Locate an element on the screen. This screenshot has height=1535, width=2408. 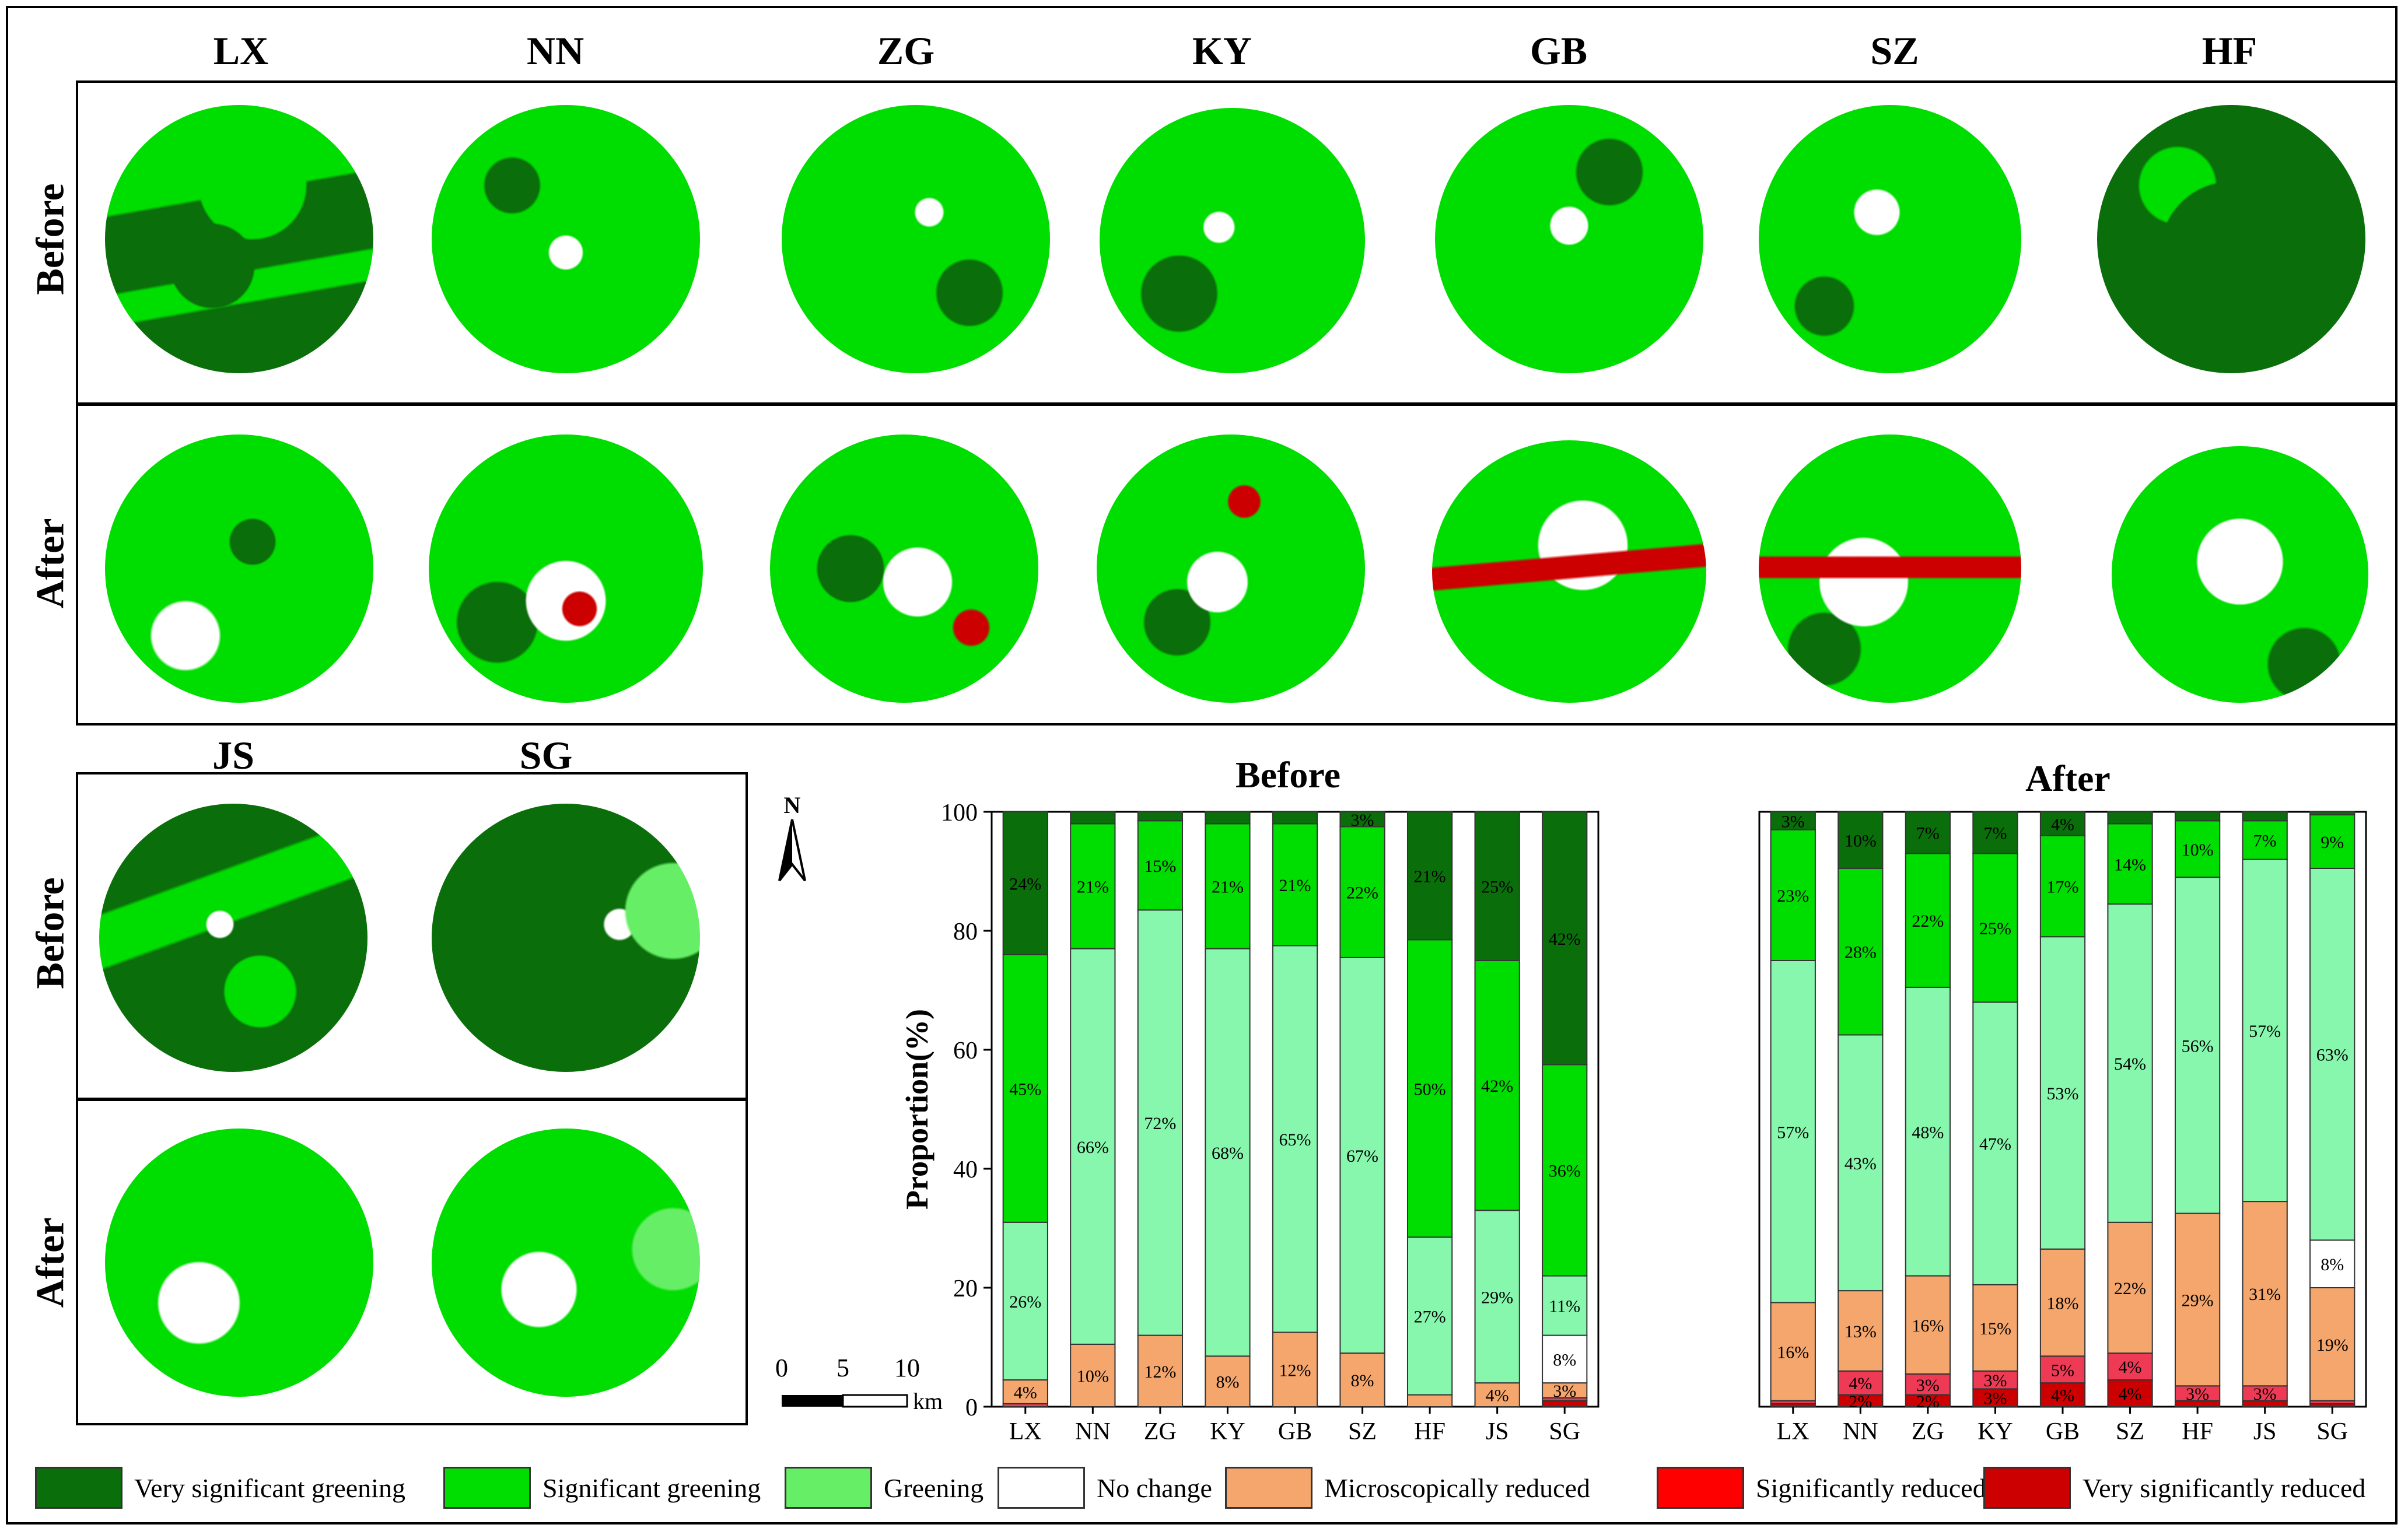
scale-bar: 0 5 10 km is located at coordinates (859, 1384).